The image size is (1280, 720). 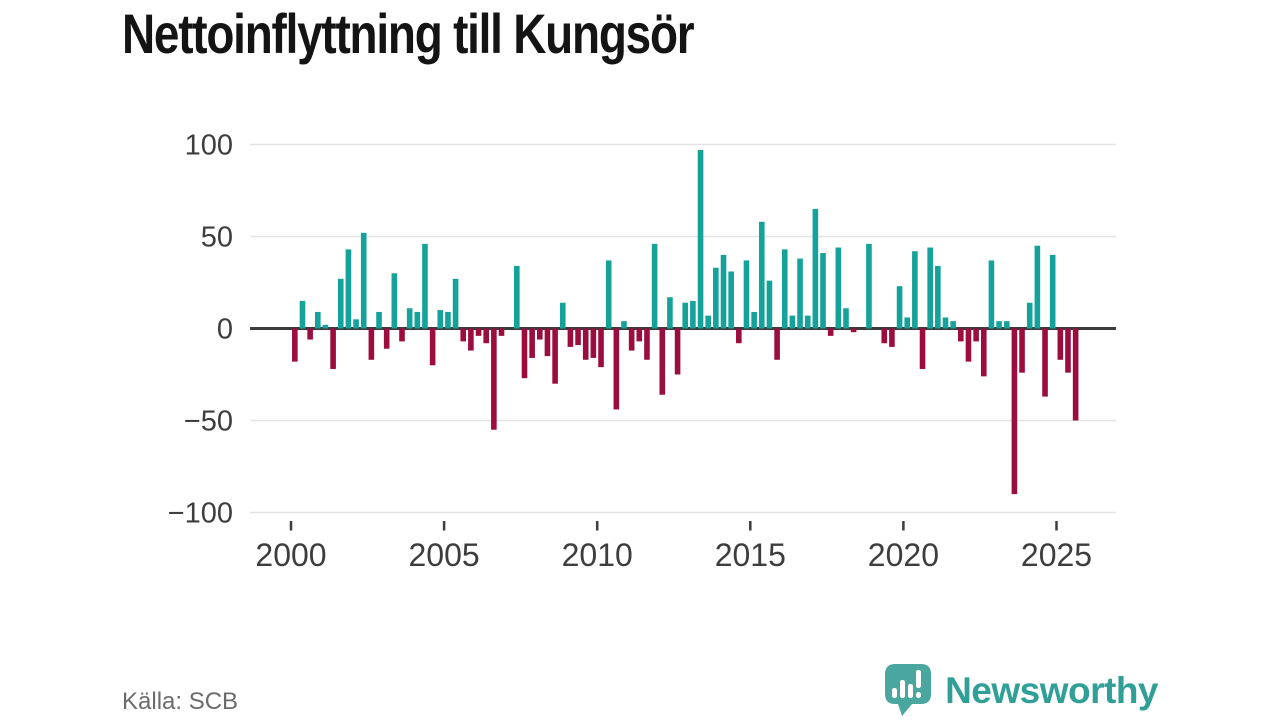 What do you see at coordinates (547, 342) in the screenshot?
I see `bar-2008-q2` at bounding box center [547, 342].